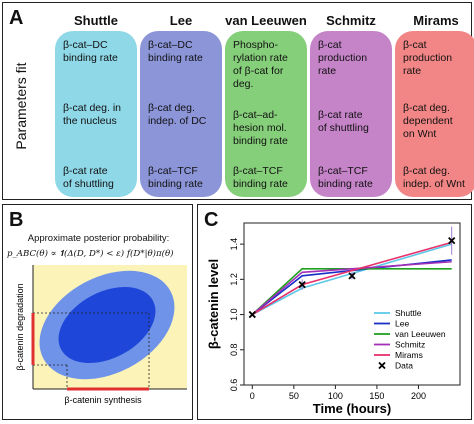 The height and width of the screenshot is (424, 474). What do you see at coordinates (436, 20) in the screenshot?
I see `model-header-4: Mirams` at bounding box center [436, 20].